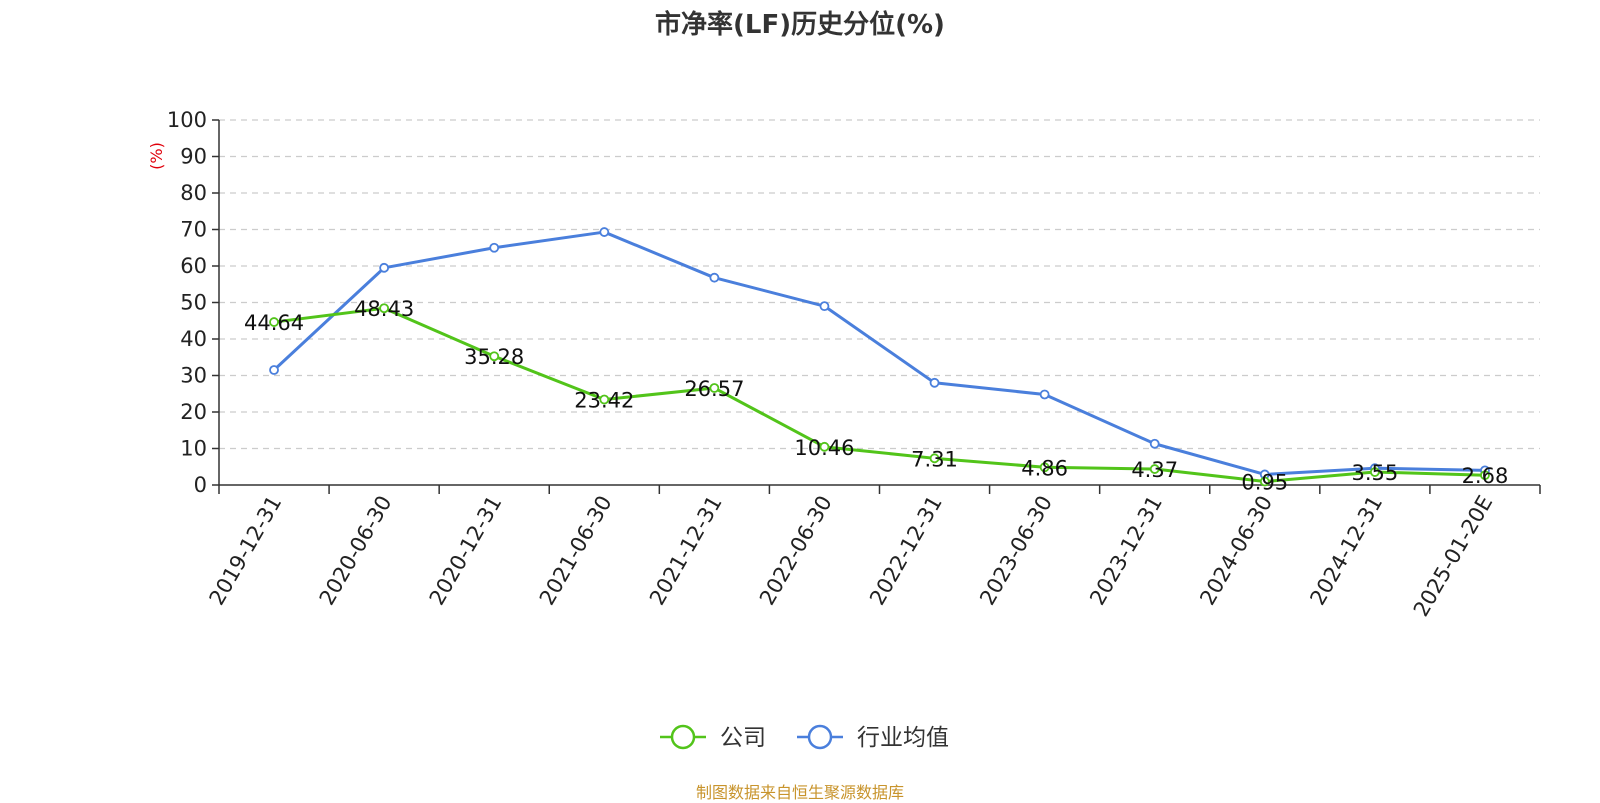  What do you see at coordinates (1453, 556) in the screenshot?
I see `x-tick-label: 2025-01-20E` at bounding box center [1453, 556].